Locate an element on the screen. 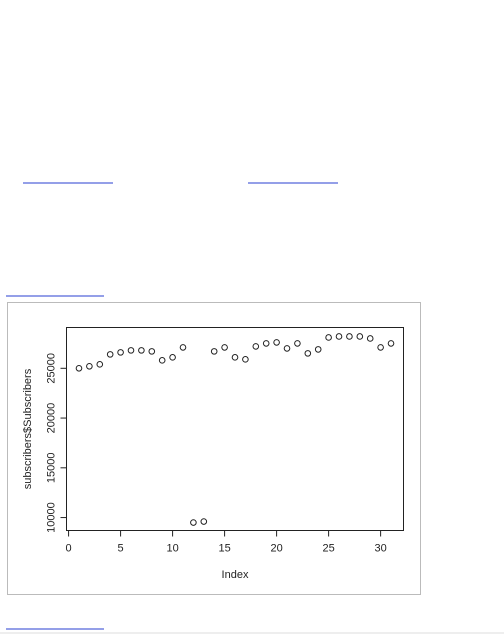 The image size is (504, 634). y-tick-label: 15000 is located at coordinates (51, 468).